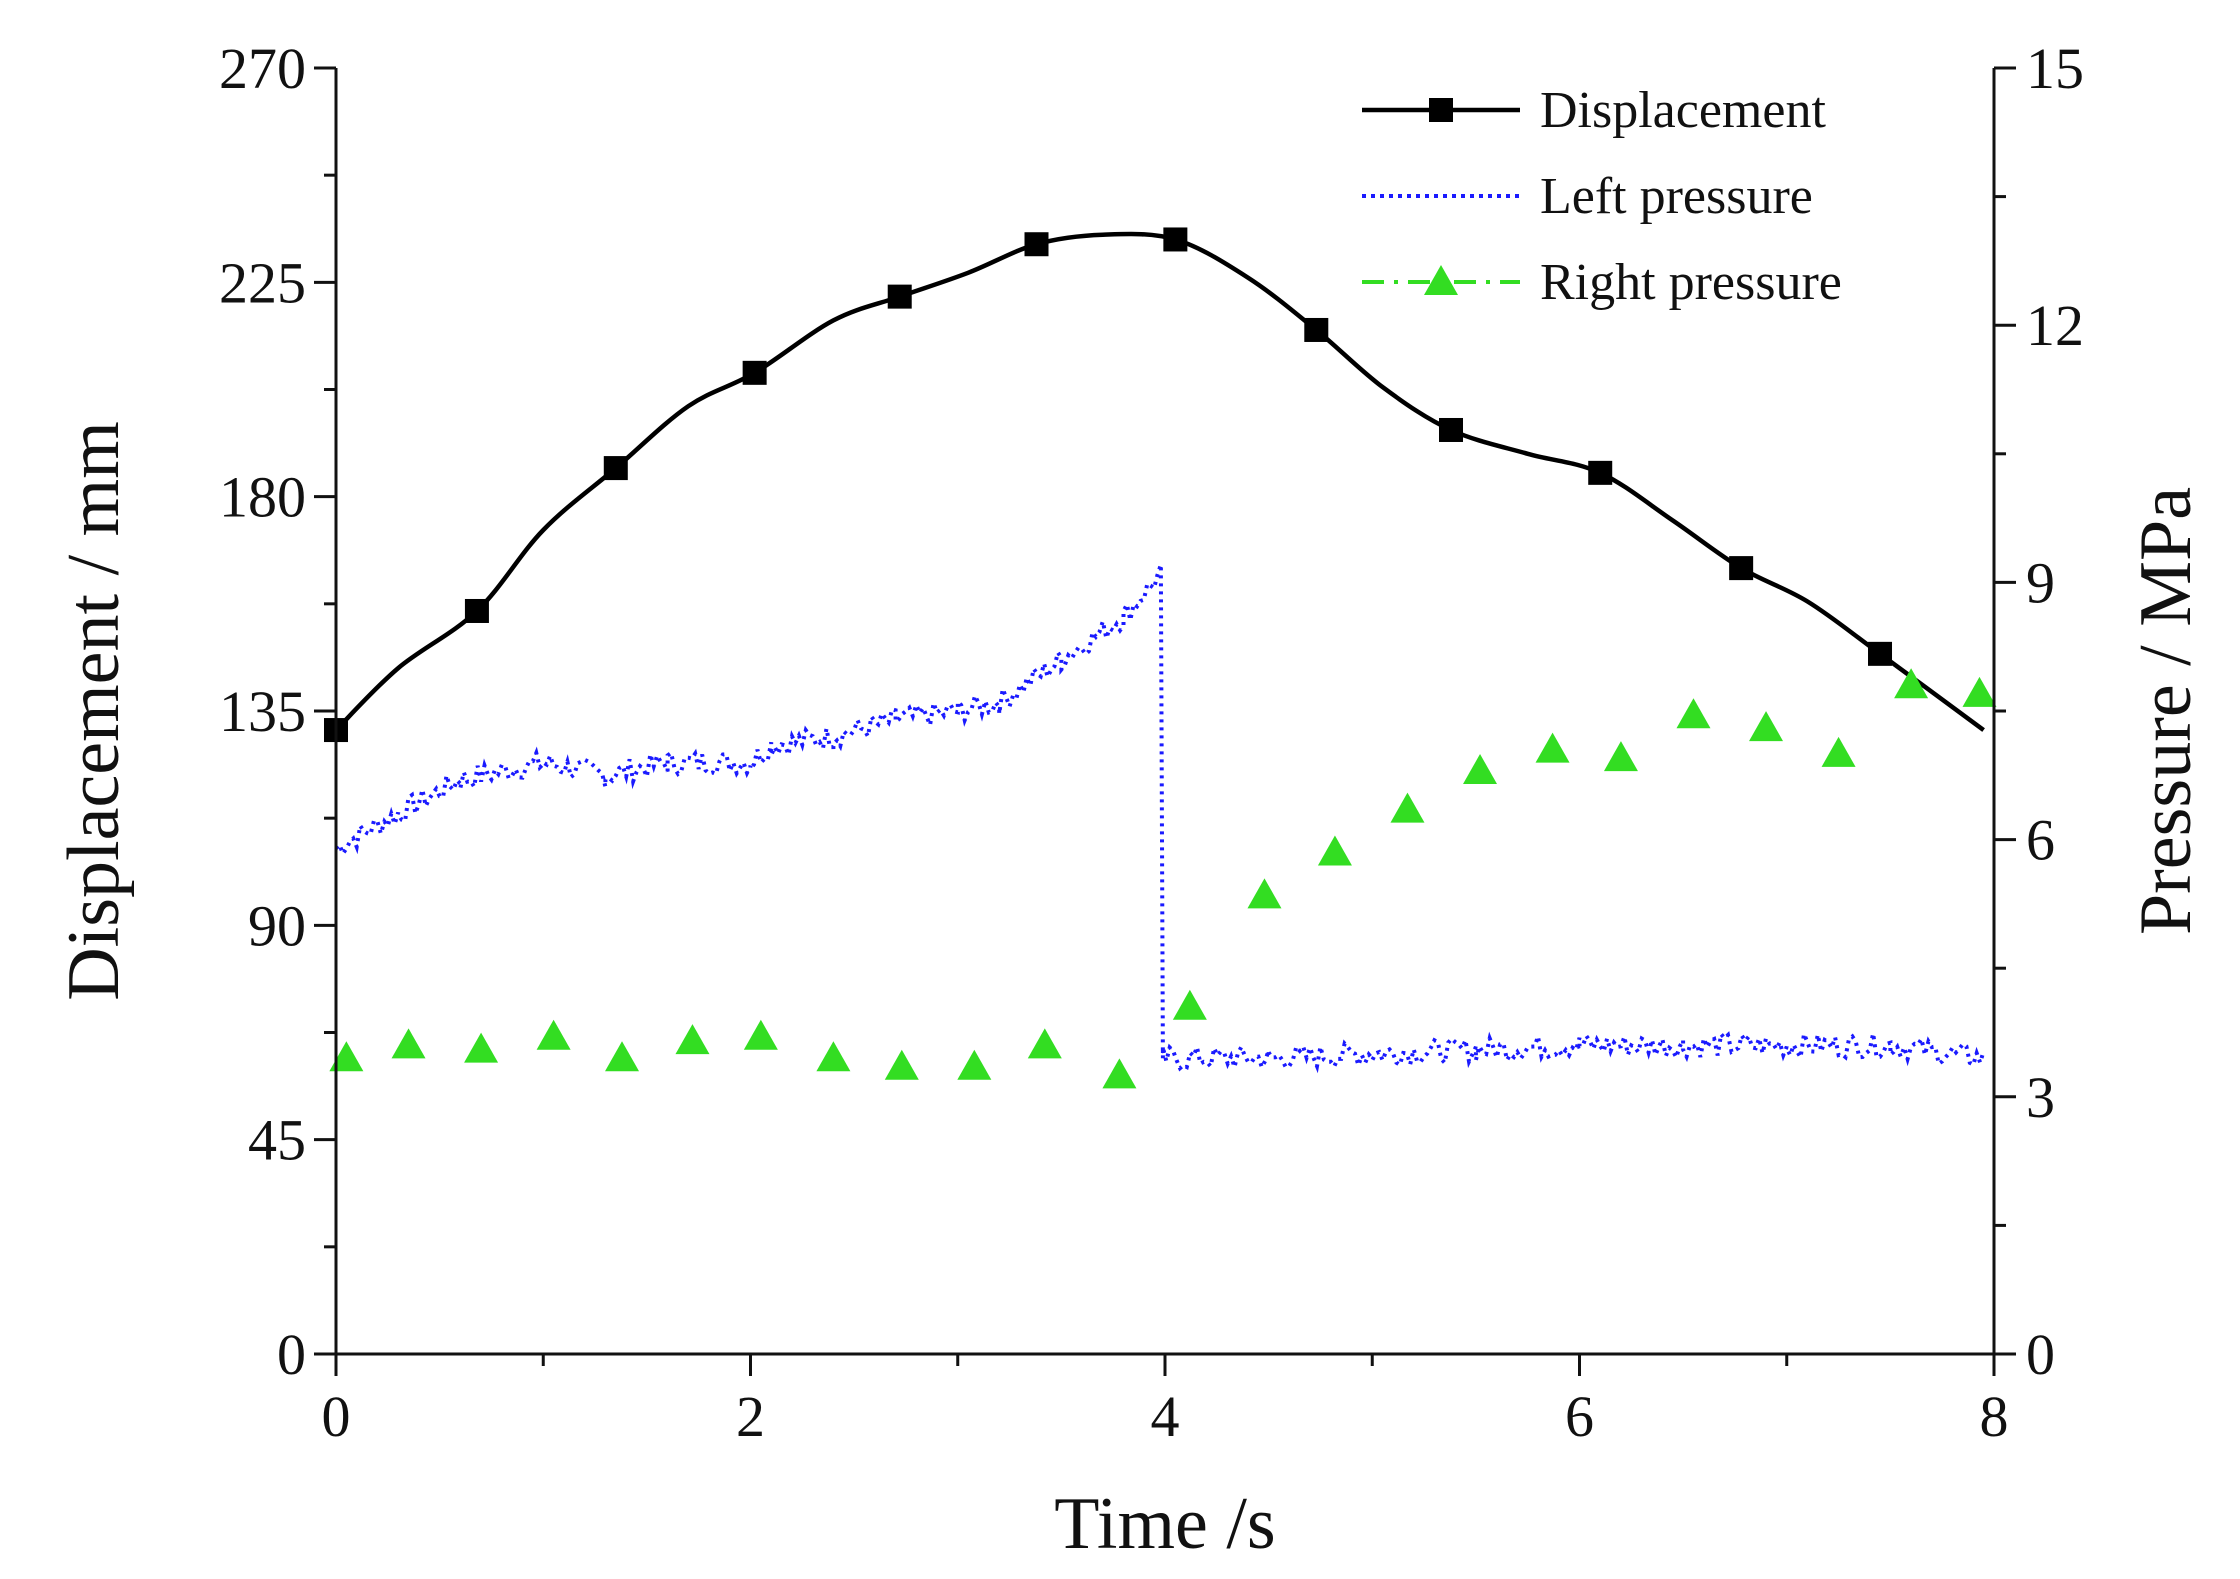  I want to click on x-tick-label: 4, so click(1165, 1416).